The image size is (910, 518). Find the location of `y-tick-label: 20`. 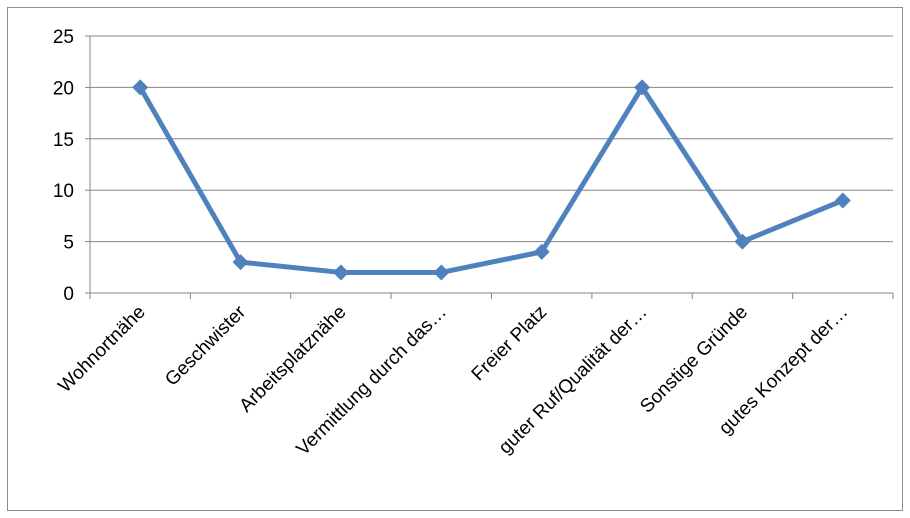

y-tick-label: 20 is located at coordinates (63, 88).